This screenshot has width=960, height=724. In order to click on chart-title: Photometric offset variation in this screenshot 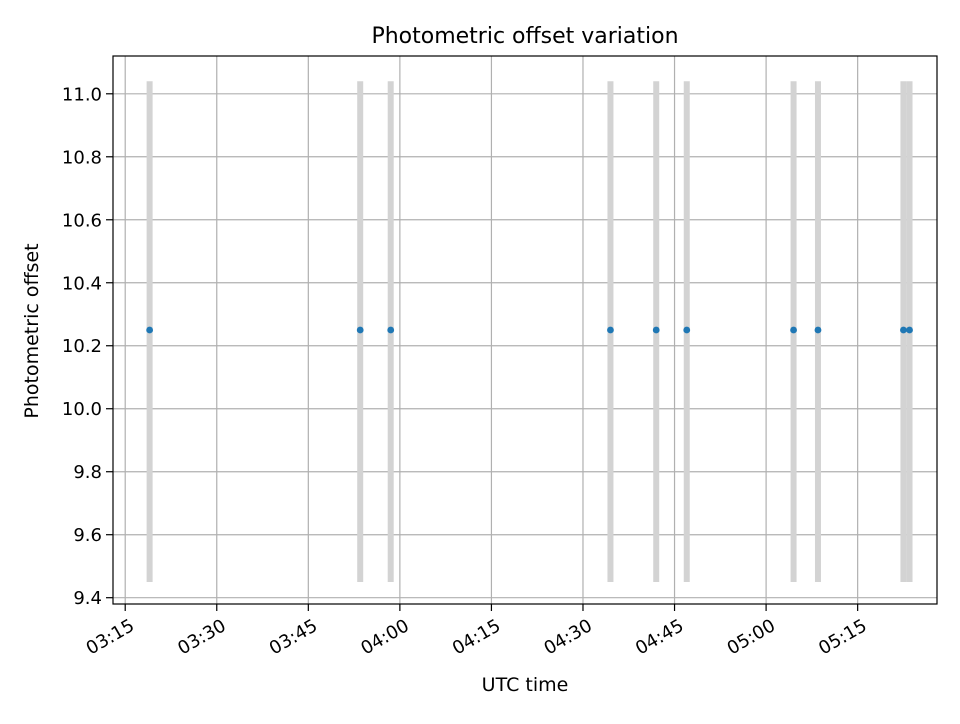, I will do `click(524, 36)`.